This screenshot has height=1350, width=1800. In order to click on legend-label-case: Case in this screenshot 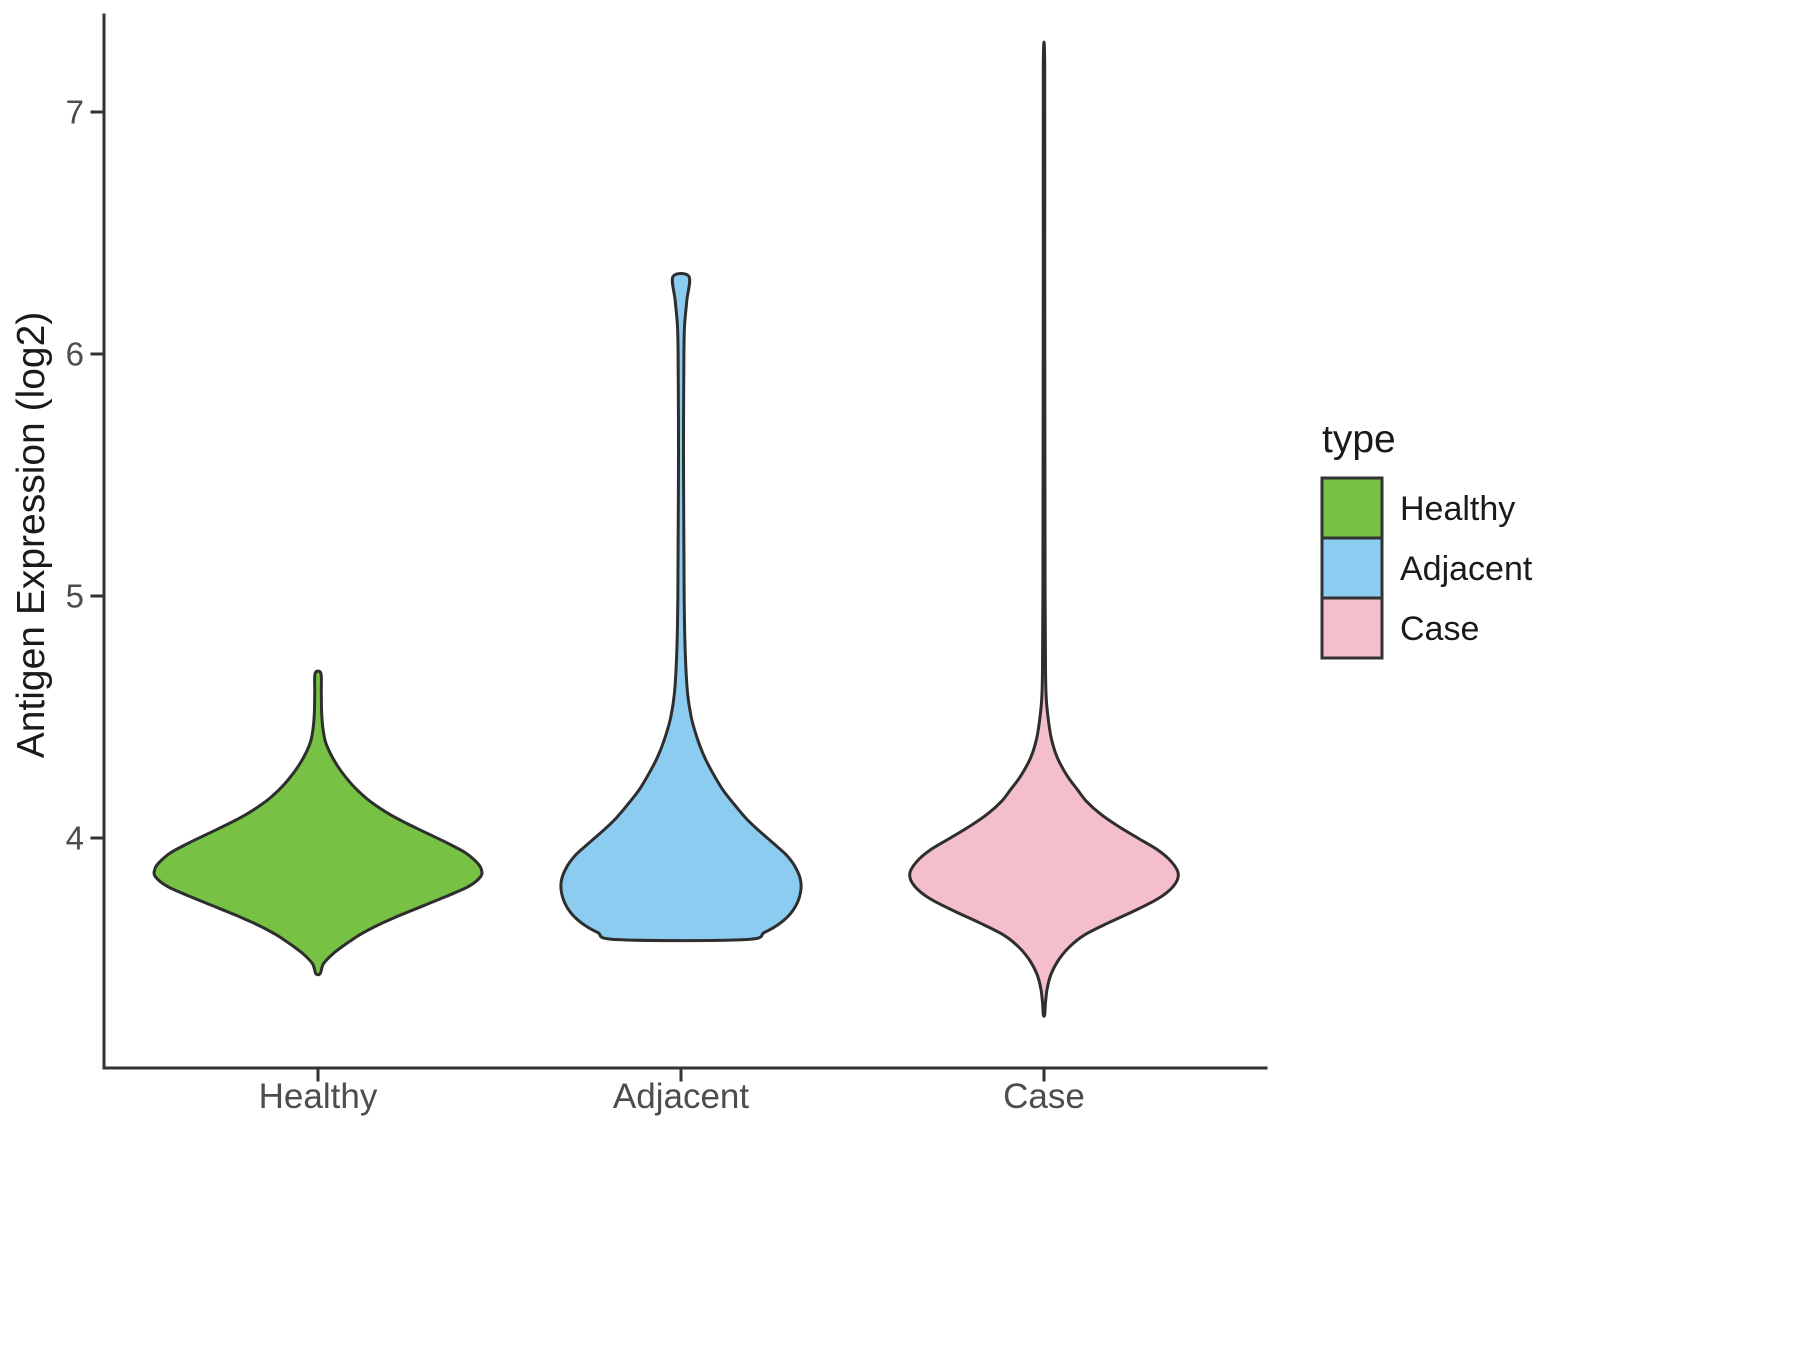, I will do `click(1439, 629)`.